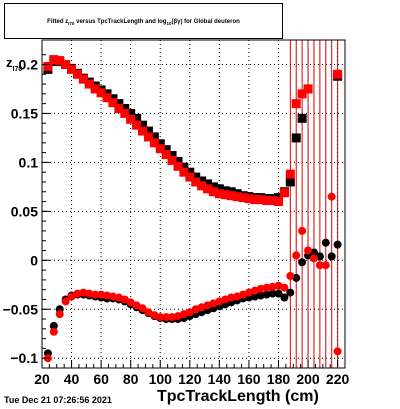 This screenshot has width=400, height=409. What do you see at coordinates (169, 24) in the screenshot?
I see `title-sub2: 10` at bounding box center [169, 24].